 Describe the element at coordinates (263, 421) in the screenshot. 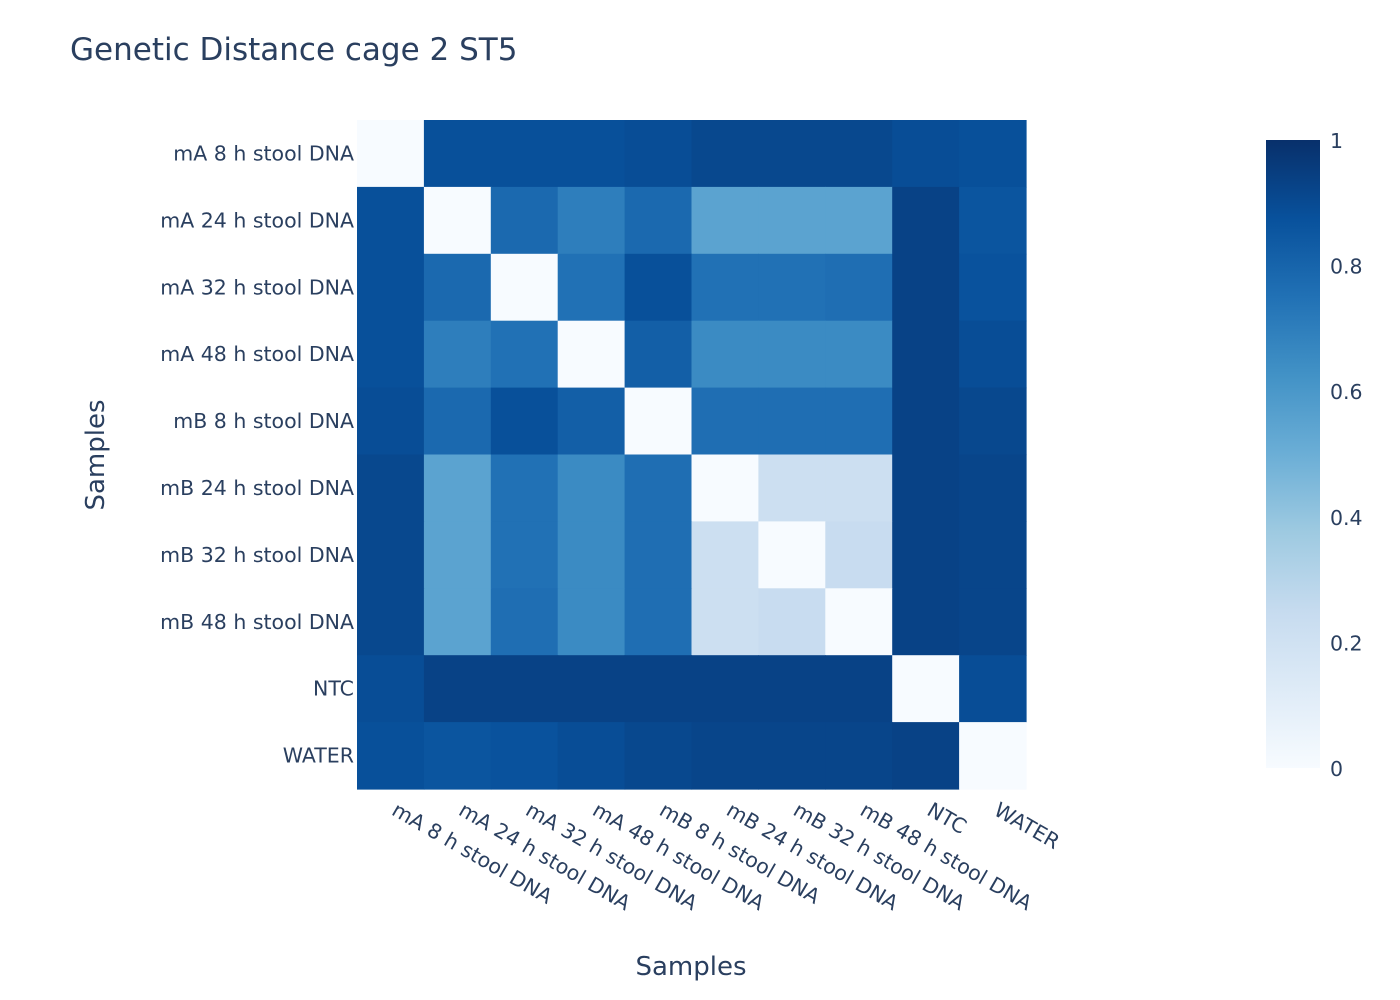

I see `y-tick-label: mB 8 h stool DNA` at that location.